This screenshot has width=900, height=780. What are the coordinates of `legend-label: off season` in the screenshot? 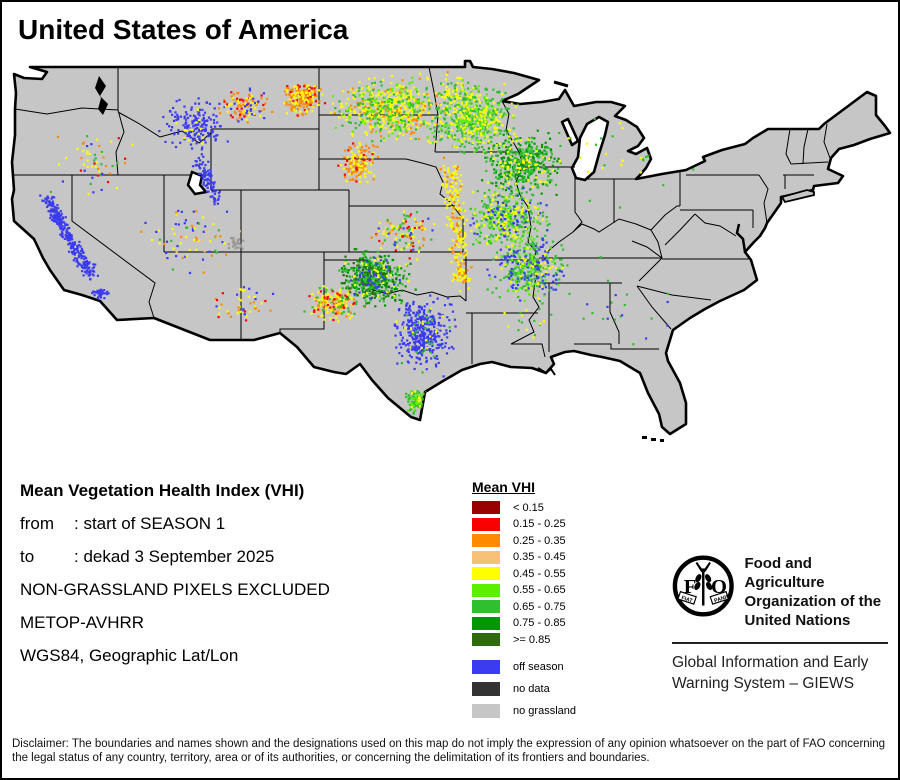 It's located at (538, 667).